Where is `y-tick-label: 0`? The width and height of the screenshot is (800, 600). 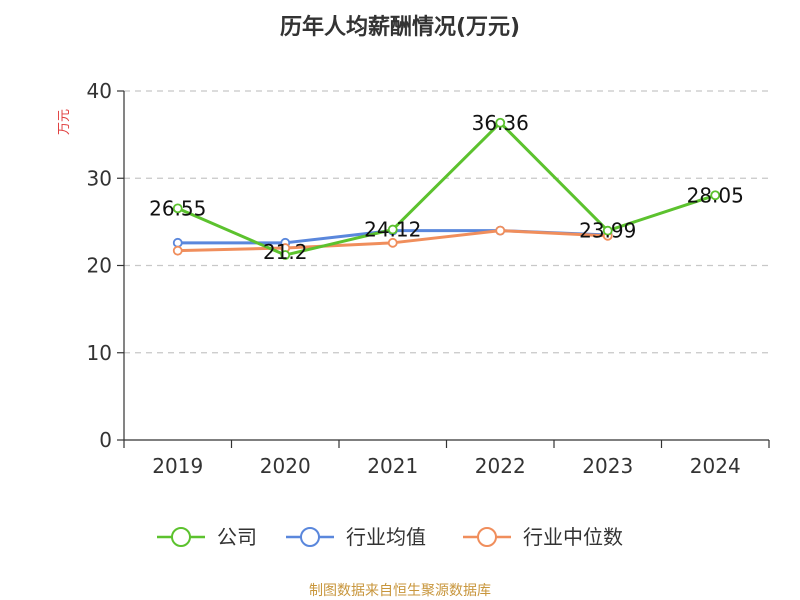 y-tick-label: 0 is located at coordinates (105, 440).